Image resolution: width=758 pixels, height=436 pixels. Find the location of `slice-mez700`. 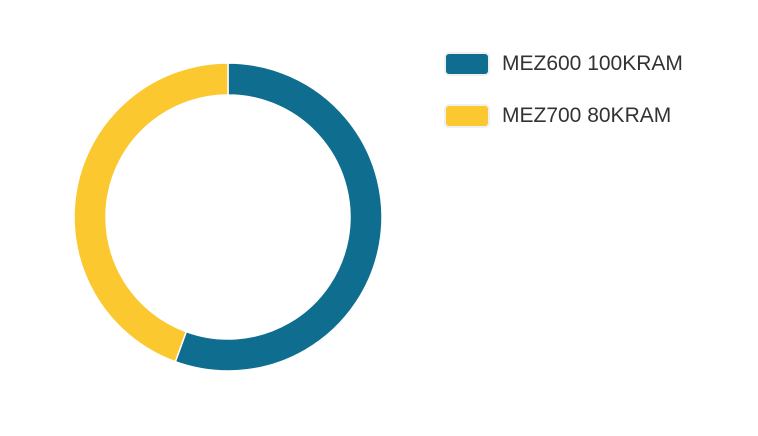

slice-mez700 is located at coordinates (151, 212).